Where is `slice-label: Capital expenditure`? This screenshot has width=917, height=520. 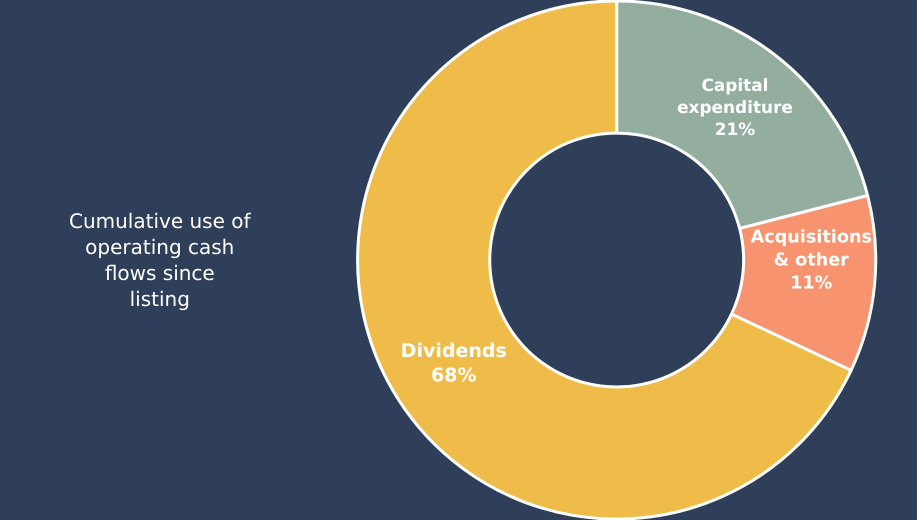
slice-label: Capital expenditure is located at coordinates (735, 95).